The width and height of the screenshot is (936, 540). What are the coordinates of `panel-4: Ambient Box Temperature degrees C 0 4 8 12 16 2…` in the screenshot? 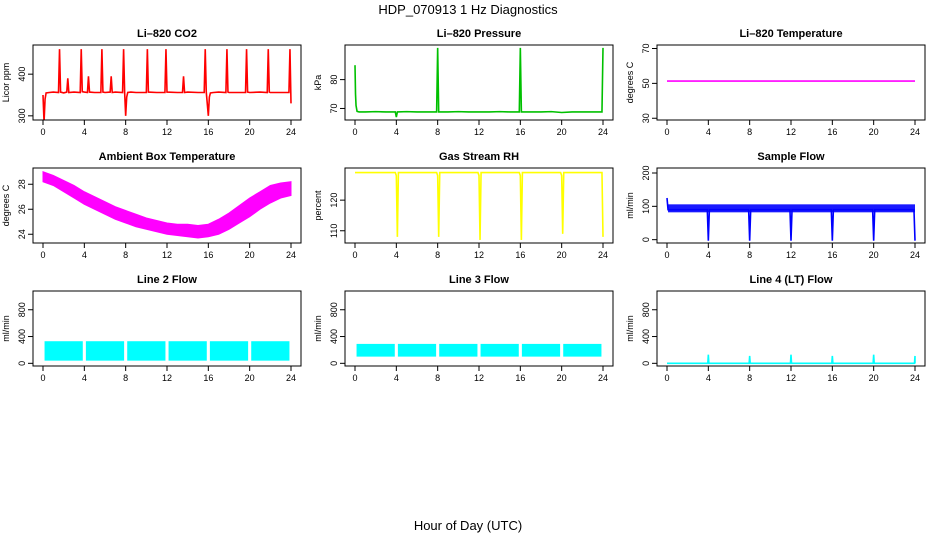 It's located at (151, 205).